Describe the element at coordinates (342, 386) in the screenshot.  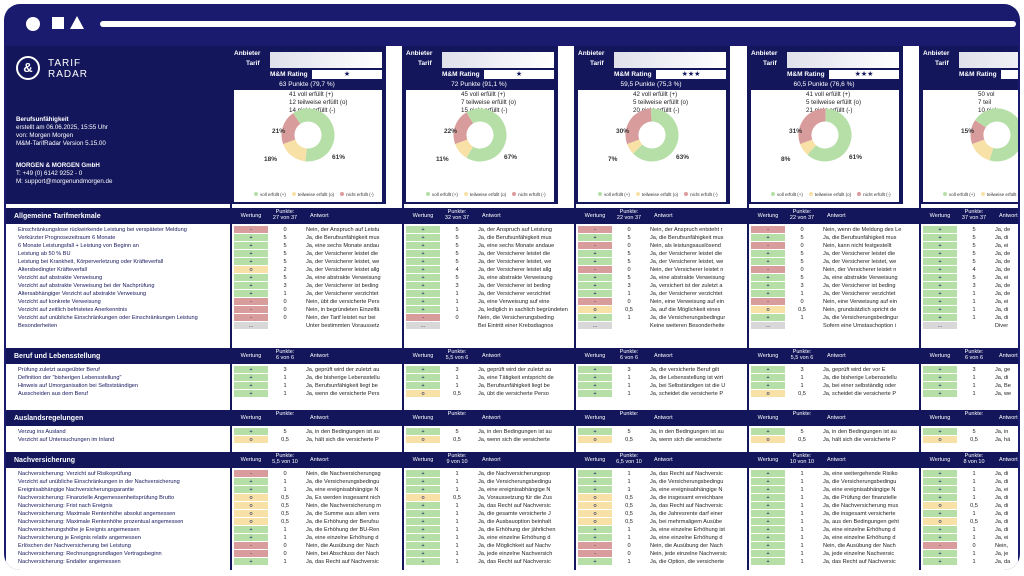
I see `answer-cell: Ja, Berufsunfähigkeit liegt be` at that location.